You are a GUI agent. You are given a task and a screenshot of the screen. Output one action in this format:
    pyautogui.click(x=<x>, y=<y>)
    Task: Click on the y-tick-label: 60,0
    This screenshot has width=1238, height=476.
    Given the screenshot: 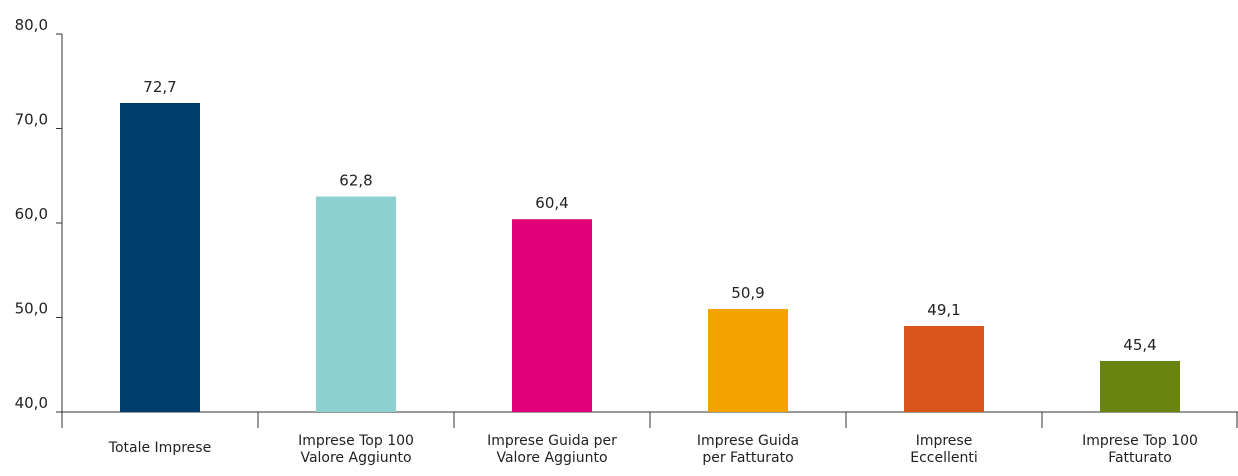 What is the action you would take?
    pyautogui.click(x=31, y=214)
    